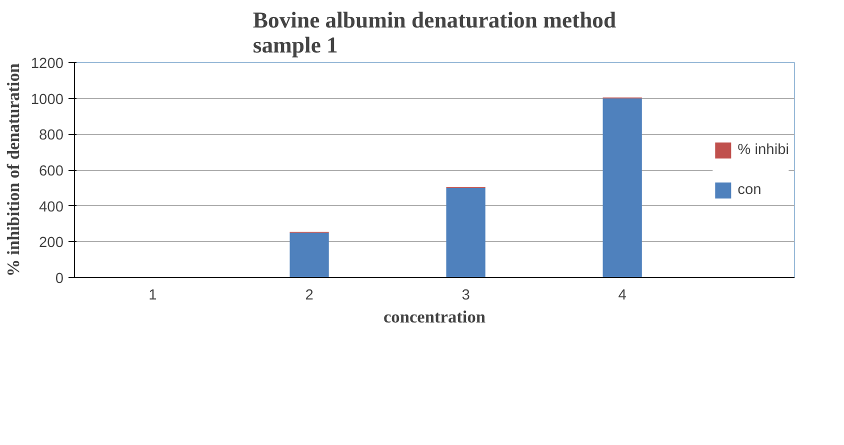 The height and width of the screenshot is (445, 844). What do you see at coordinates (434, 33) in the screenshot?
I see `chart-title: Bovine albumin denaturation method sample 1` at bounding box center [434, 33].